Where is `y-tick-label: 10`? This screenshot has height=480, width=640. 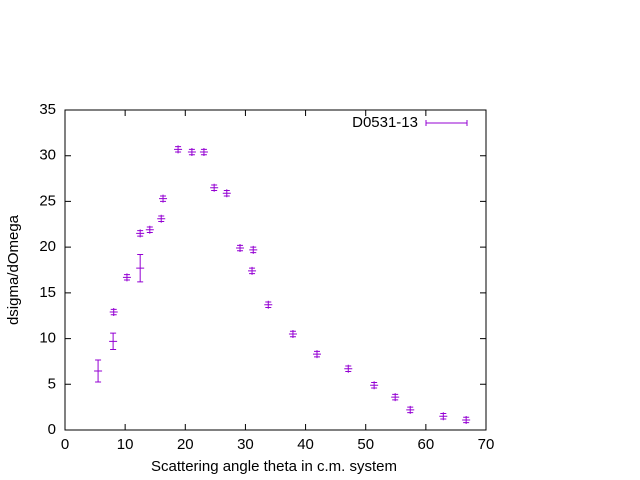 y-tick-label: 10 is located at coordinates (47, 338).